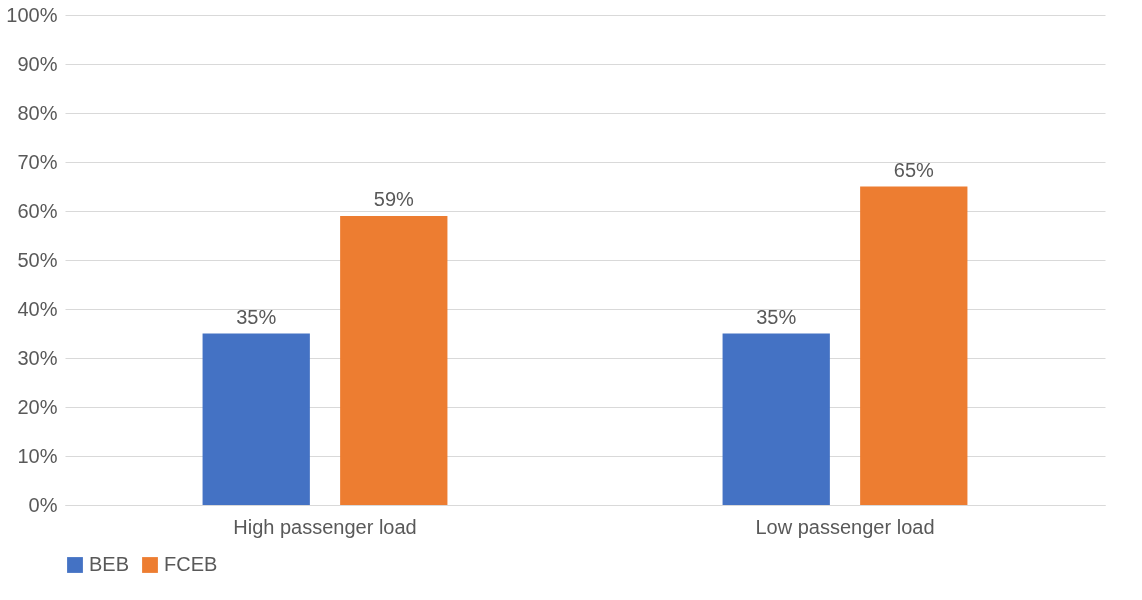 Image resolution: width=1142 pixels, height=600 pixels. What do you see at coordinates (37, 210) in the screenshot?
I see `y-tick-label: 60%` at bounding box center [37, 210].